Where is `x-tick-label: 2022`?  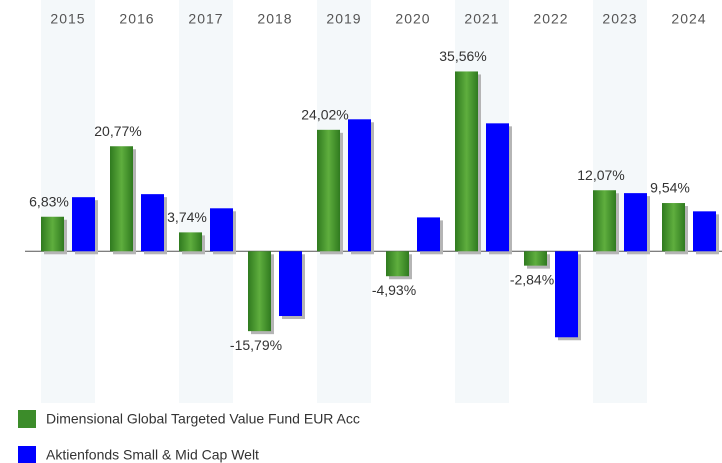 x-tick-label: 2022 is located at coordinates (550, 19).